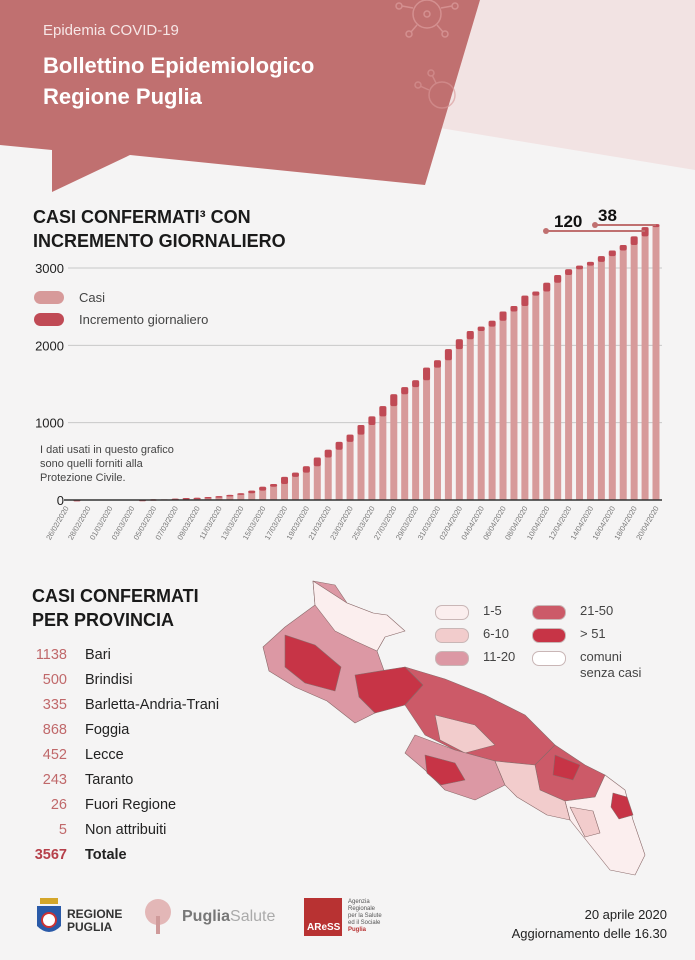 The height and width of the screenshot is (960, 695). Describe the element at coordinates (91, 464) in the screenshot. I see `note-line: sono quelli forniti alla` at that location.